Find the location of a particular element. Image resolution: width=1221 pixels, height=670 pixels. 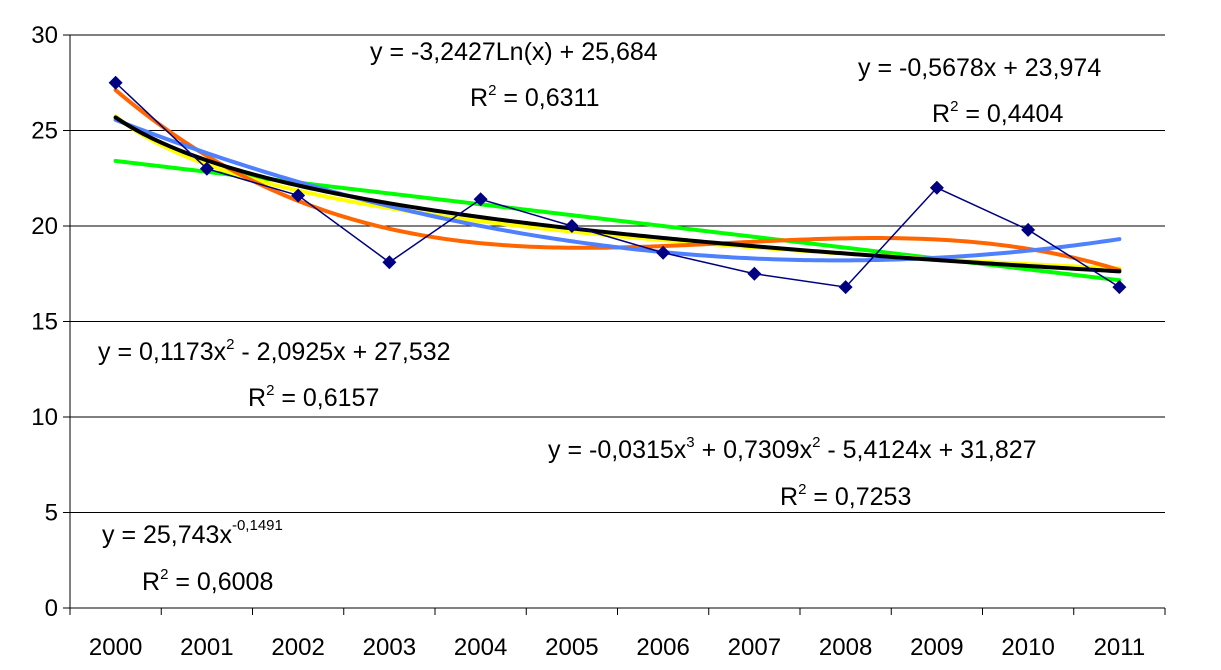

y-tick-label: 5 is located at coordinates (51, 513).